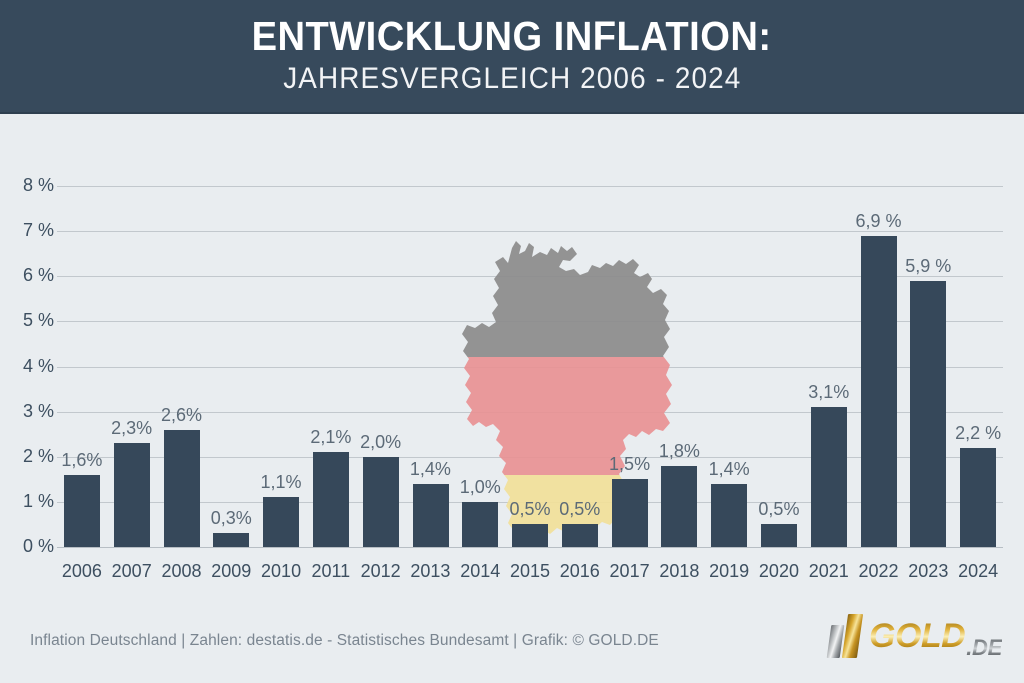  Describe the element at coordinates (629, 571) in the screenshot. I see `x-tick-label-2017: 2017` at that location.